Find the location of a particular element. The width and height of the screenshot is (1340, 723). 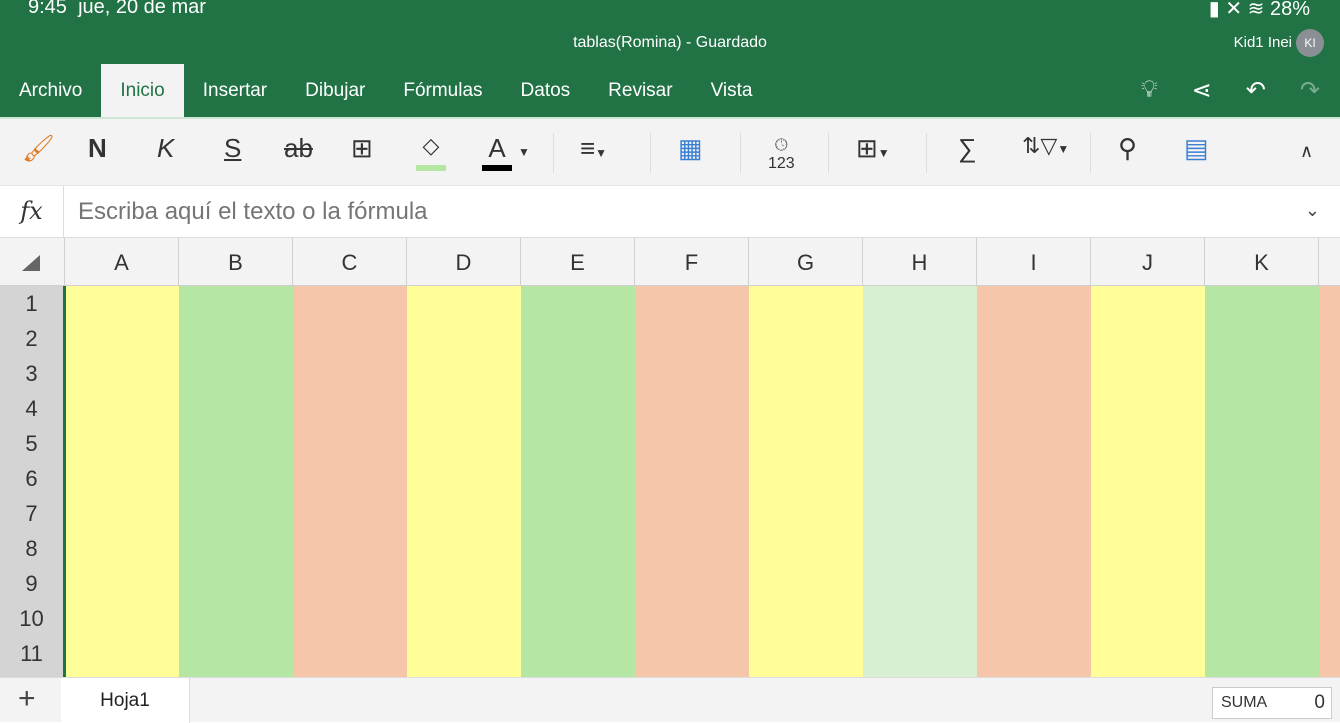

undo-icon: ↶ is located at coordinates (1255, 90).